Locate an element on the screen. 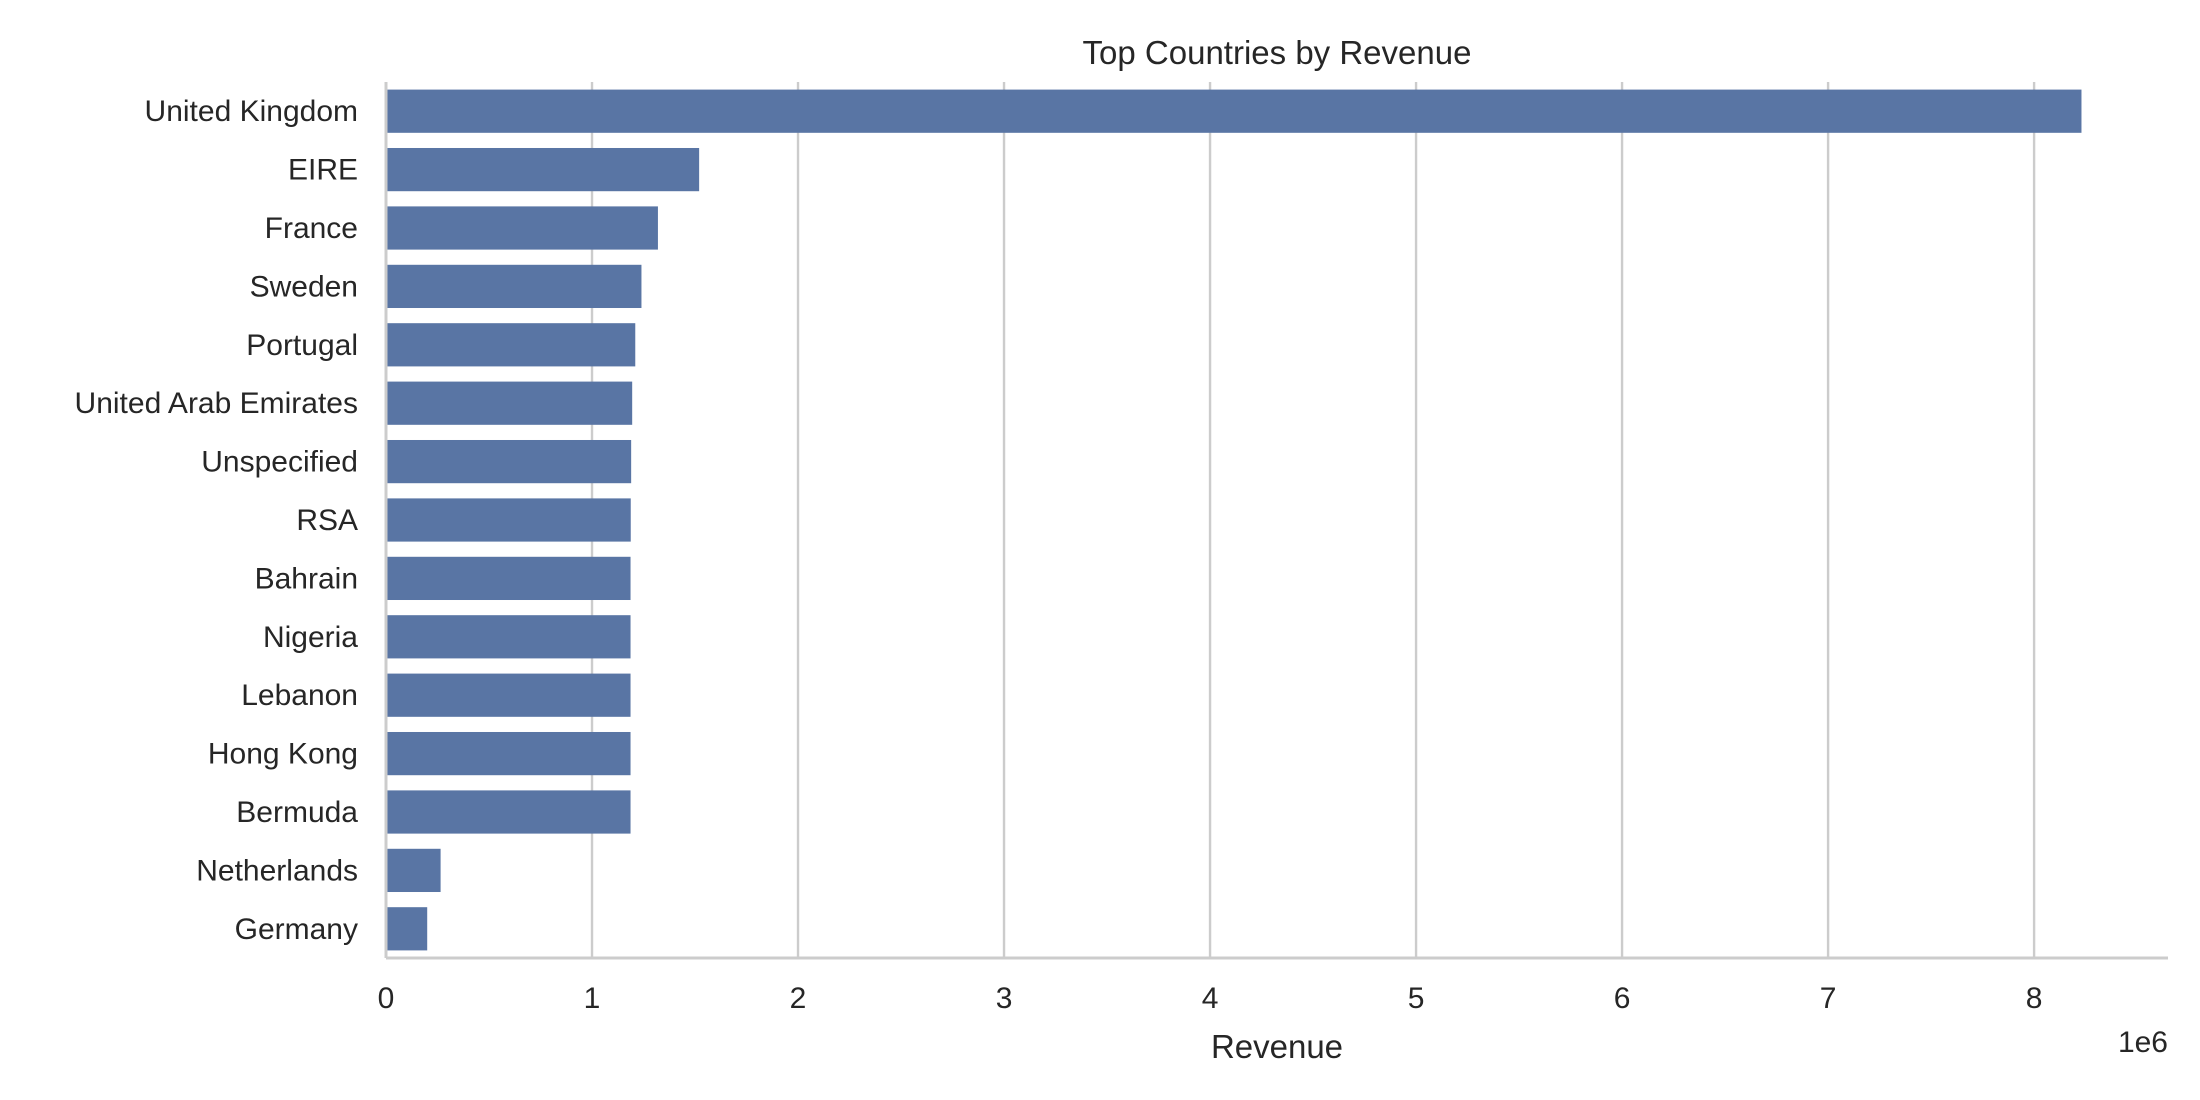 This screenshot has height=1100, width=2200. y-category-label: United Kingdom is located at coordinates (251, 111).